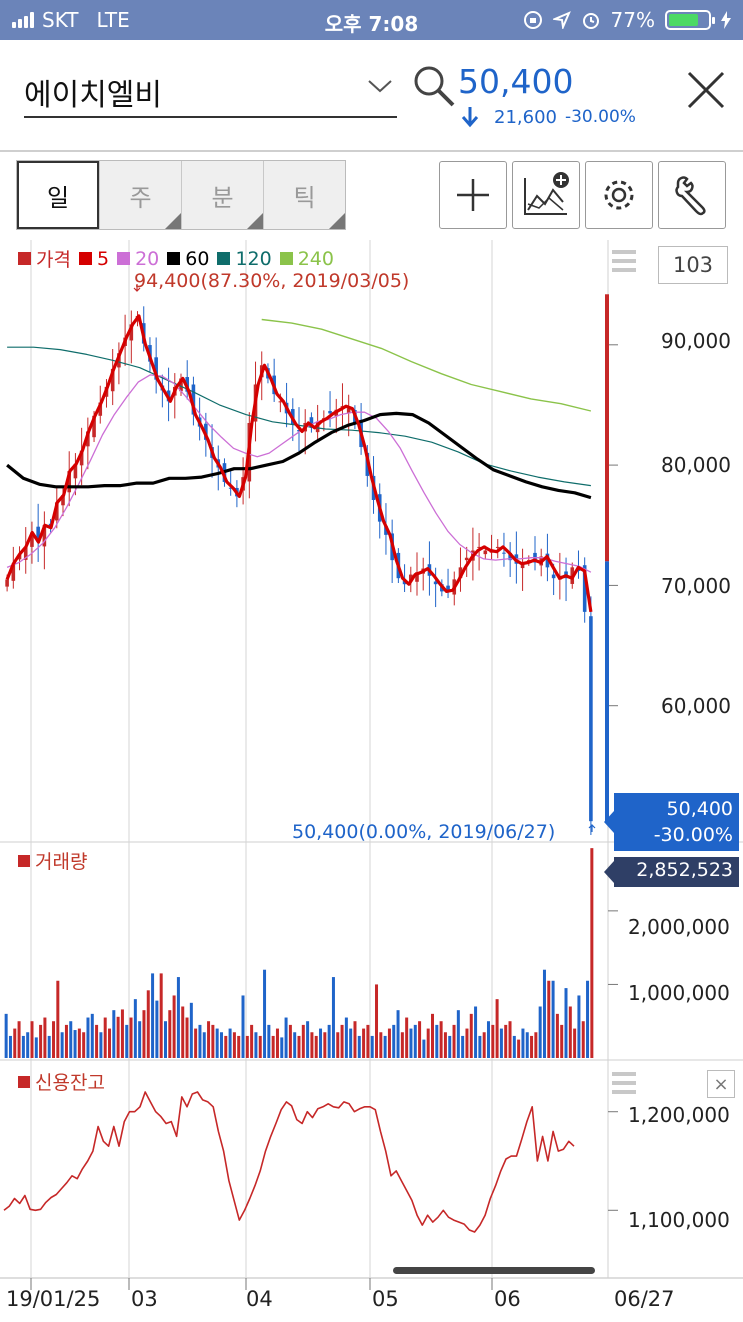  I want to click on legend-price: 가격, so click(53, 260).